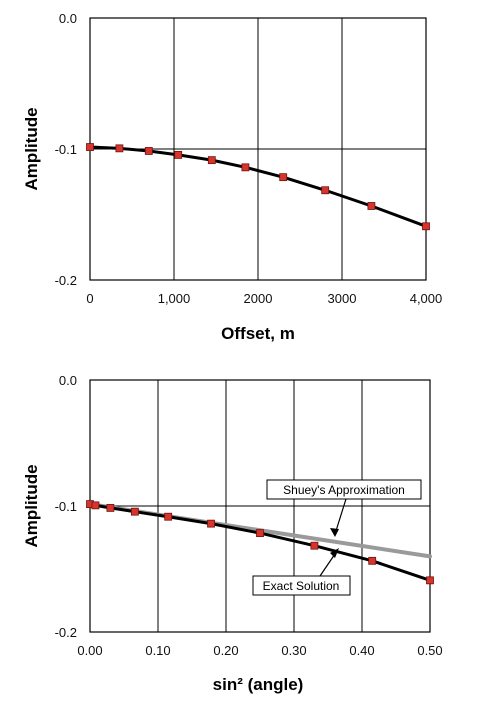 The height and width of the screenshot is (702, 486). Describe the element at coordinates (258, 298) in the screenshot. I see `x-tick-label: 2000` at that location.